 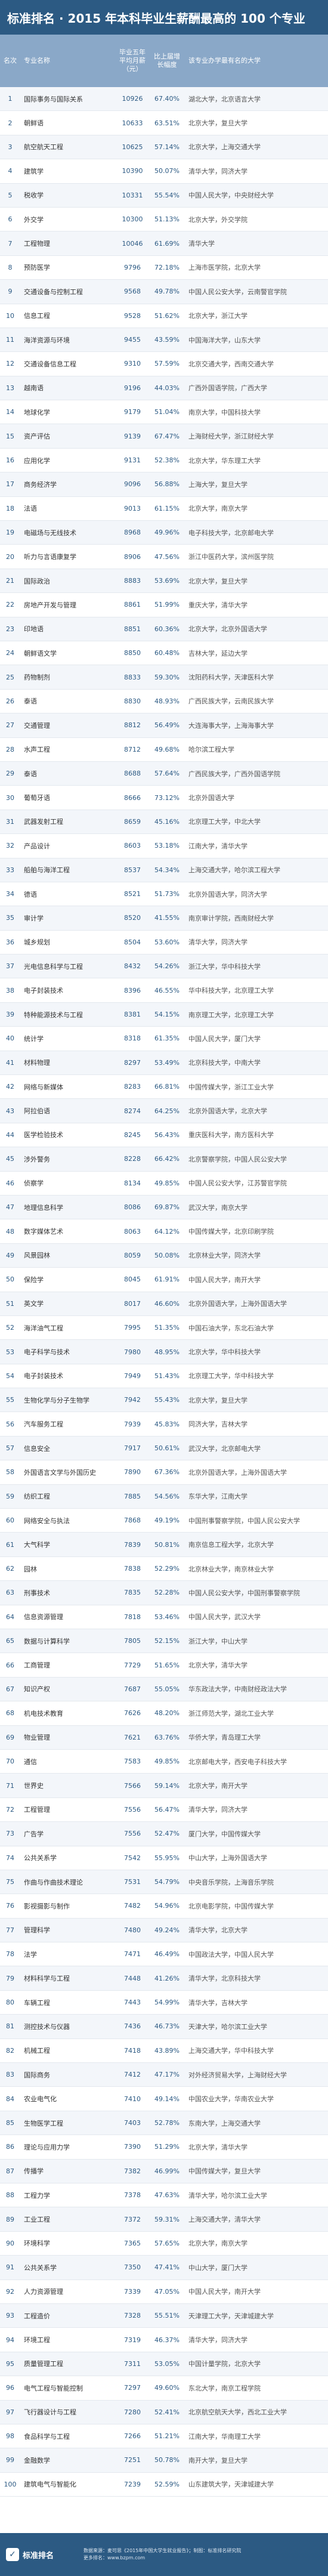 What do you see at coordinates (40, 653) in the screenshot?
I see `major-cell: 朝鲜语文学` at bounding box center [40, 653].